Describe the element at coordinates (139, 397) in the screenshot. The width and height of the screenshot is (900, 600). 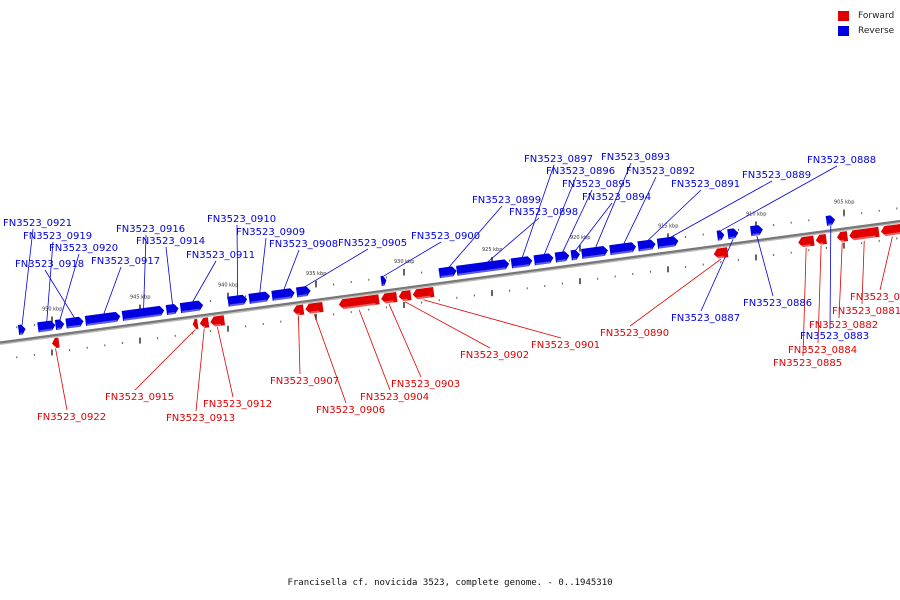
I see `gene-label: FN3523_0915` at that location.